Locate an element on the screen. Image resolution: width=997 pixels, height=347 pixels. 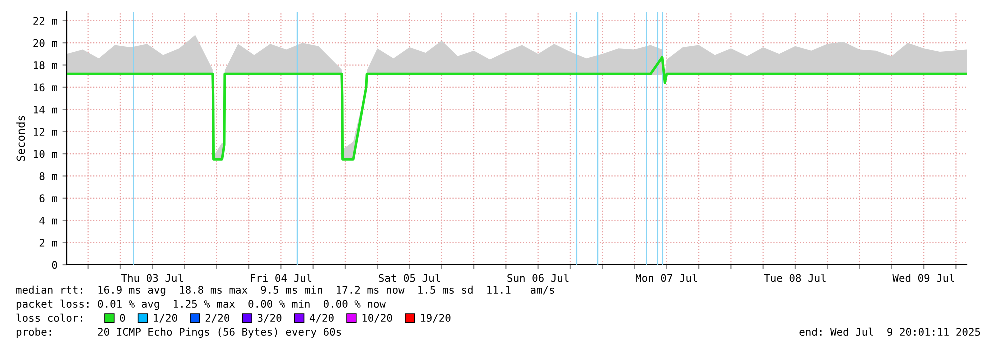
x-tick-label: Wed 09 Jul is located at coordinates (923, 278).